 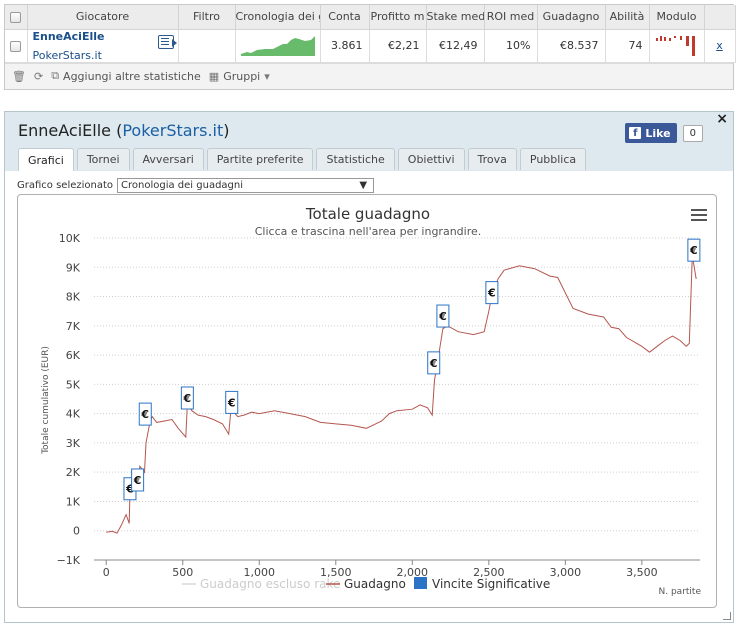 What do you see at coordinates (182, 572) in the screenshot?
I see `x-tick-label: 500` at bounding box center [182, 572].